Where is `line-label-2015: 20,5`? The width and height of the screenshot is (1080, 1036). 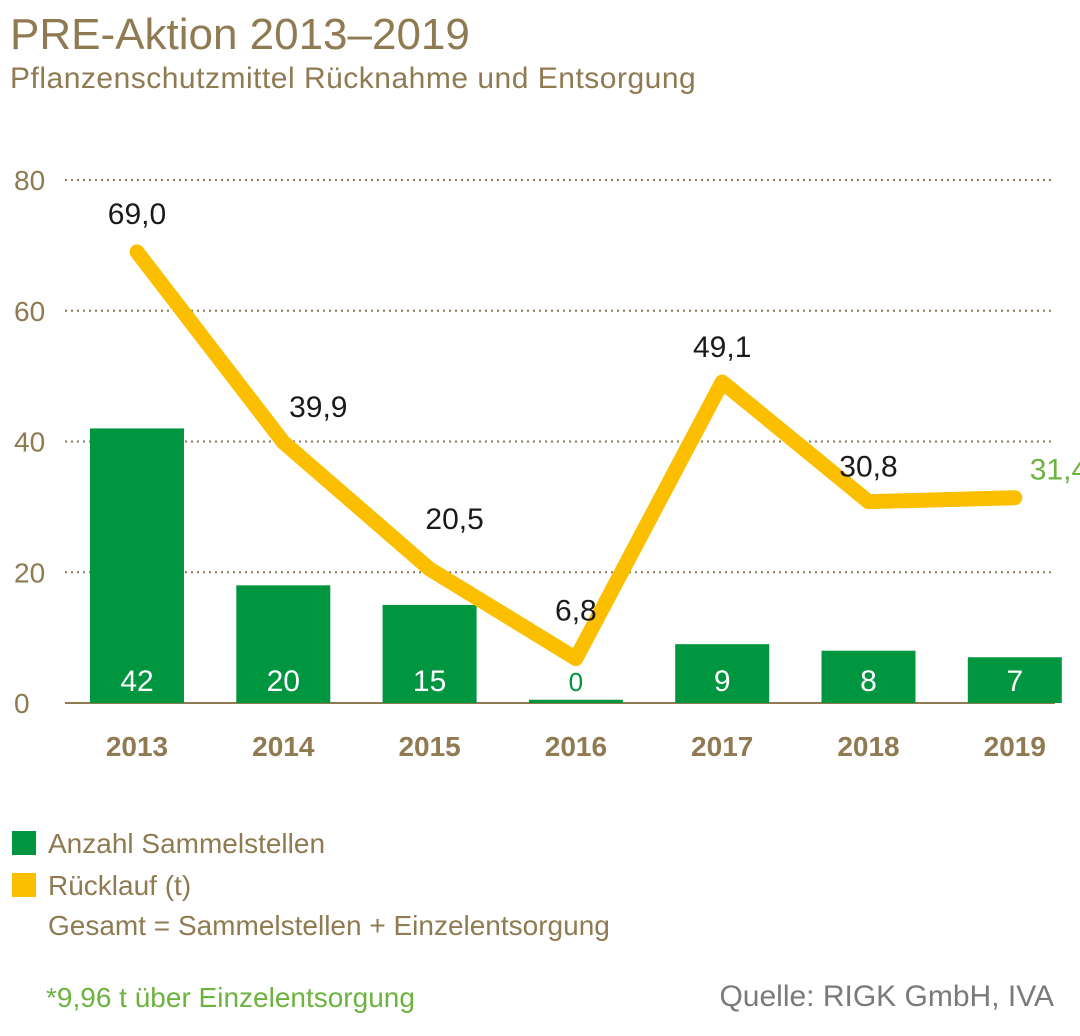
line-label-2015: 20,5 is located at coordinates (454, 519).